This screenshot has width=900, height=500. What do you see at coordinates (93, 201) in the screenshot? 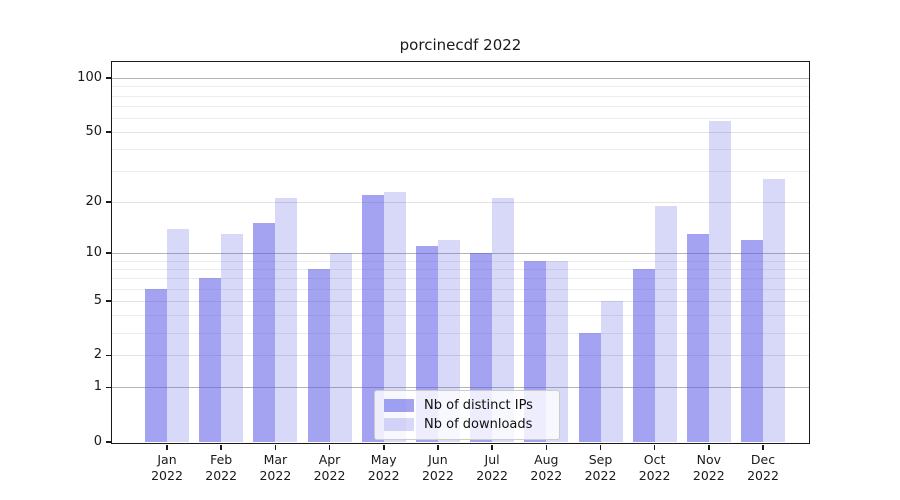
I see `y-tick-label: 20` at bounding box center [93, 201].